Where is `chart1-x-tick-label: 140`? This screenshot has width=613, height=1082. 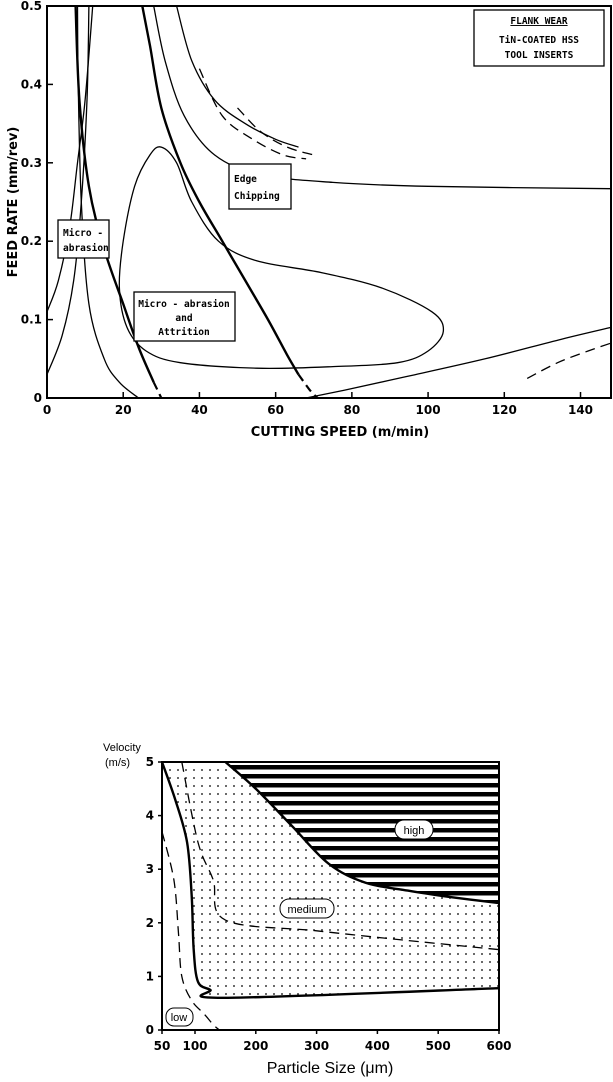 chart1-x-tick-label: 140 is located at coordinates (580, 410).